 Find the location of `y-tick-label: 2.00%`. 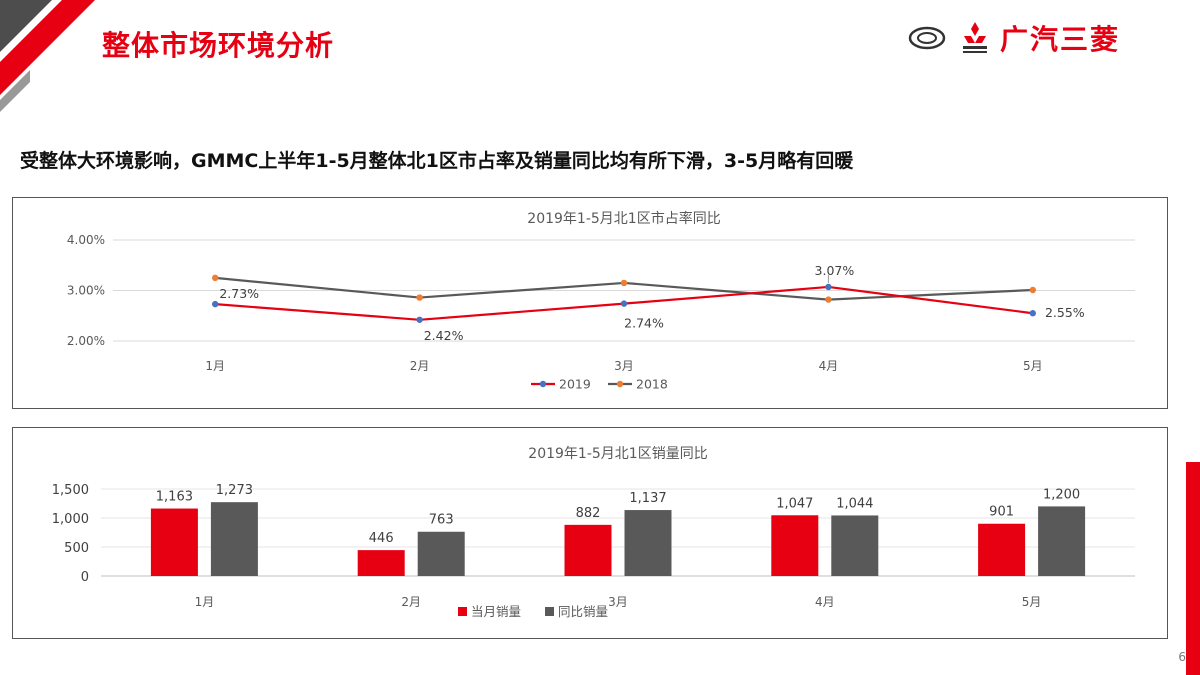

y-tick-label: 2.00% is located at coordinates (86, 341).